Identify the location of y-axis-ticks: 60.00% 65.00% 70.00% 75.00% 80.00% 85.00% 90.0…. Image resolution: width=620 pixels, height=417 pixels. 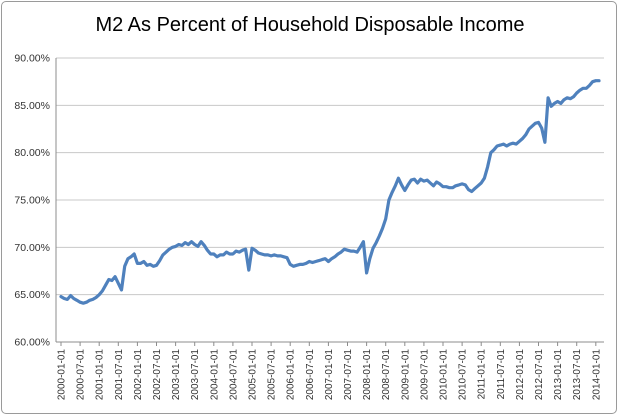
(32, 201).